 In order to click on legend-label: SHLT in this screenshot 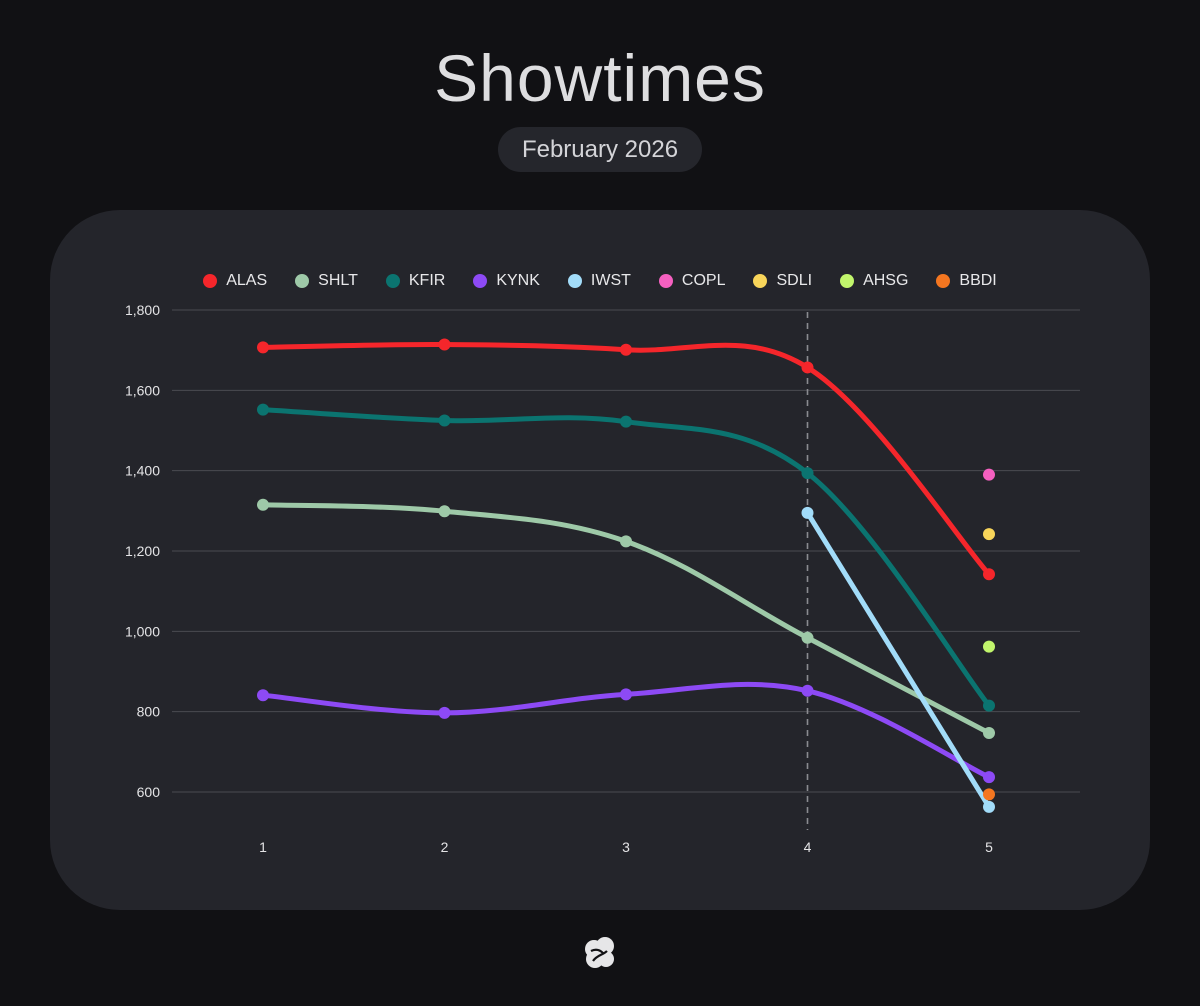, I will do `click(338, 280)`.